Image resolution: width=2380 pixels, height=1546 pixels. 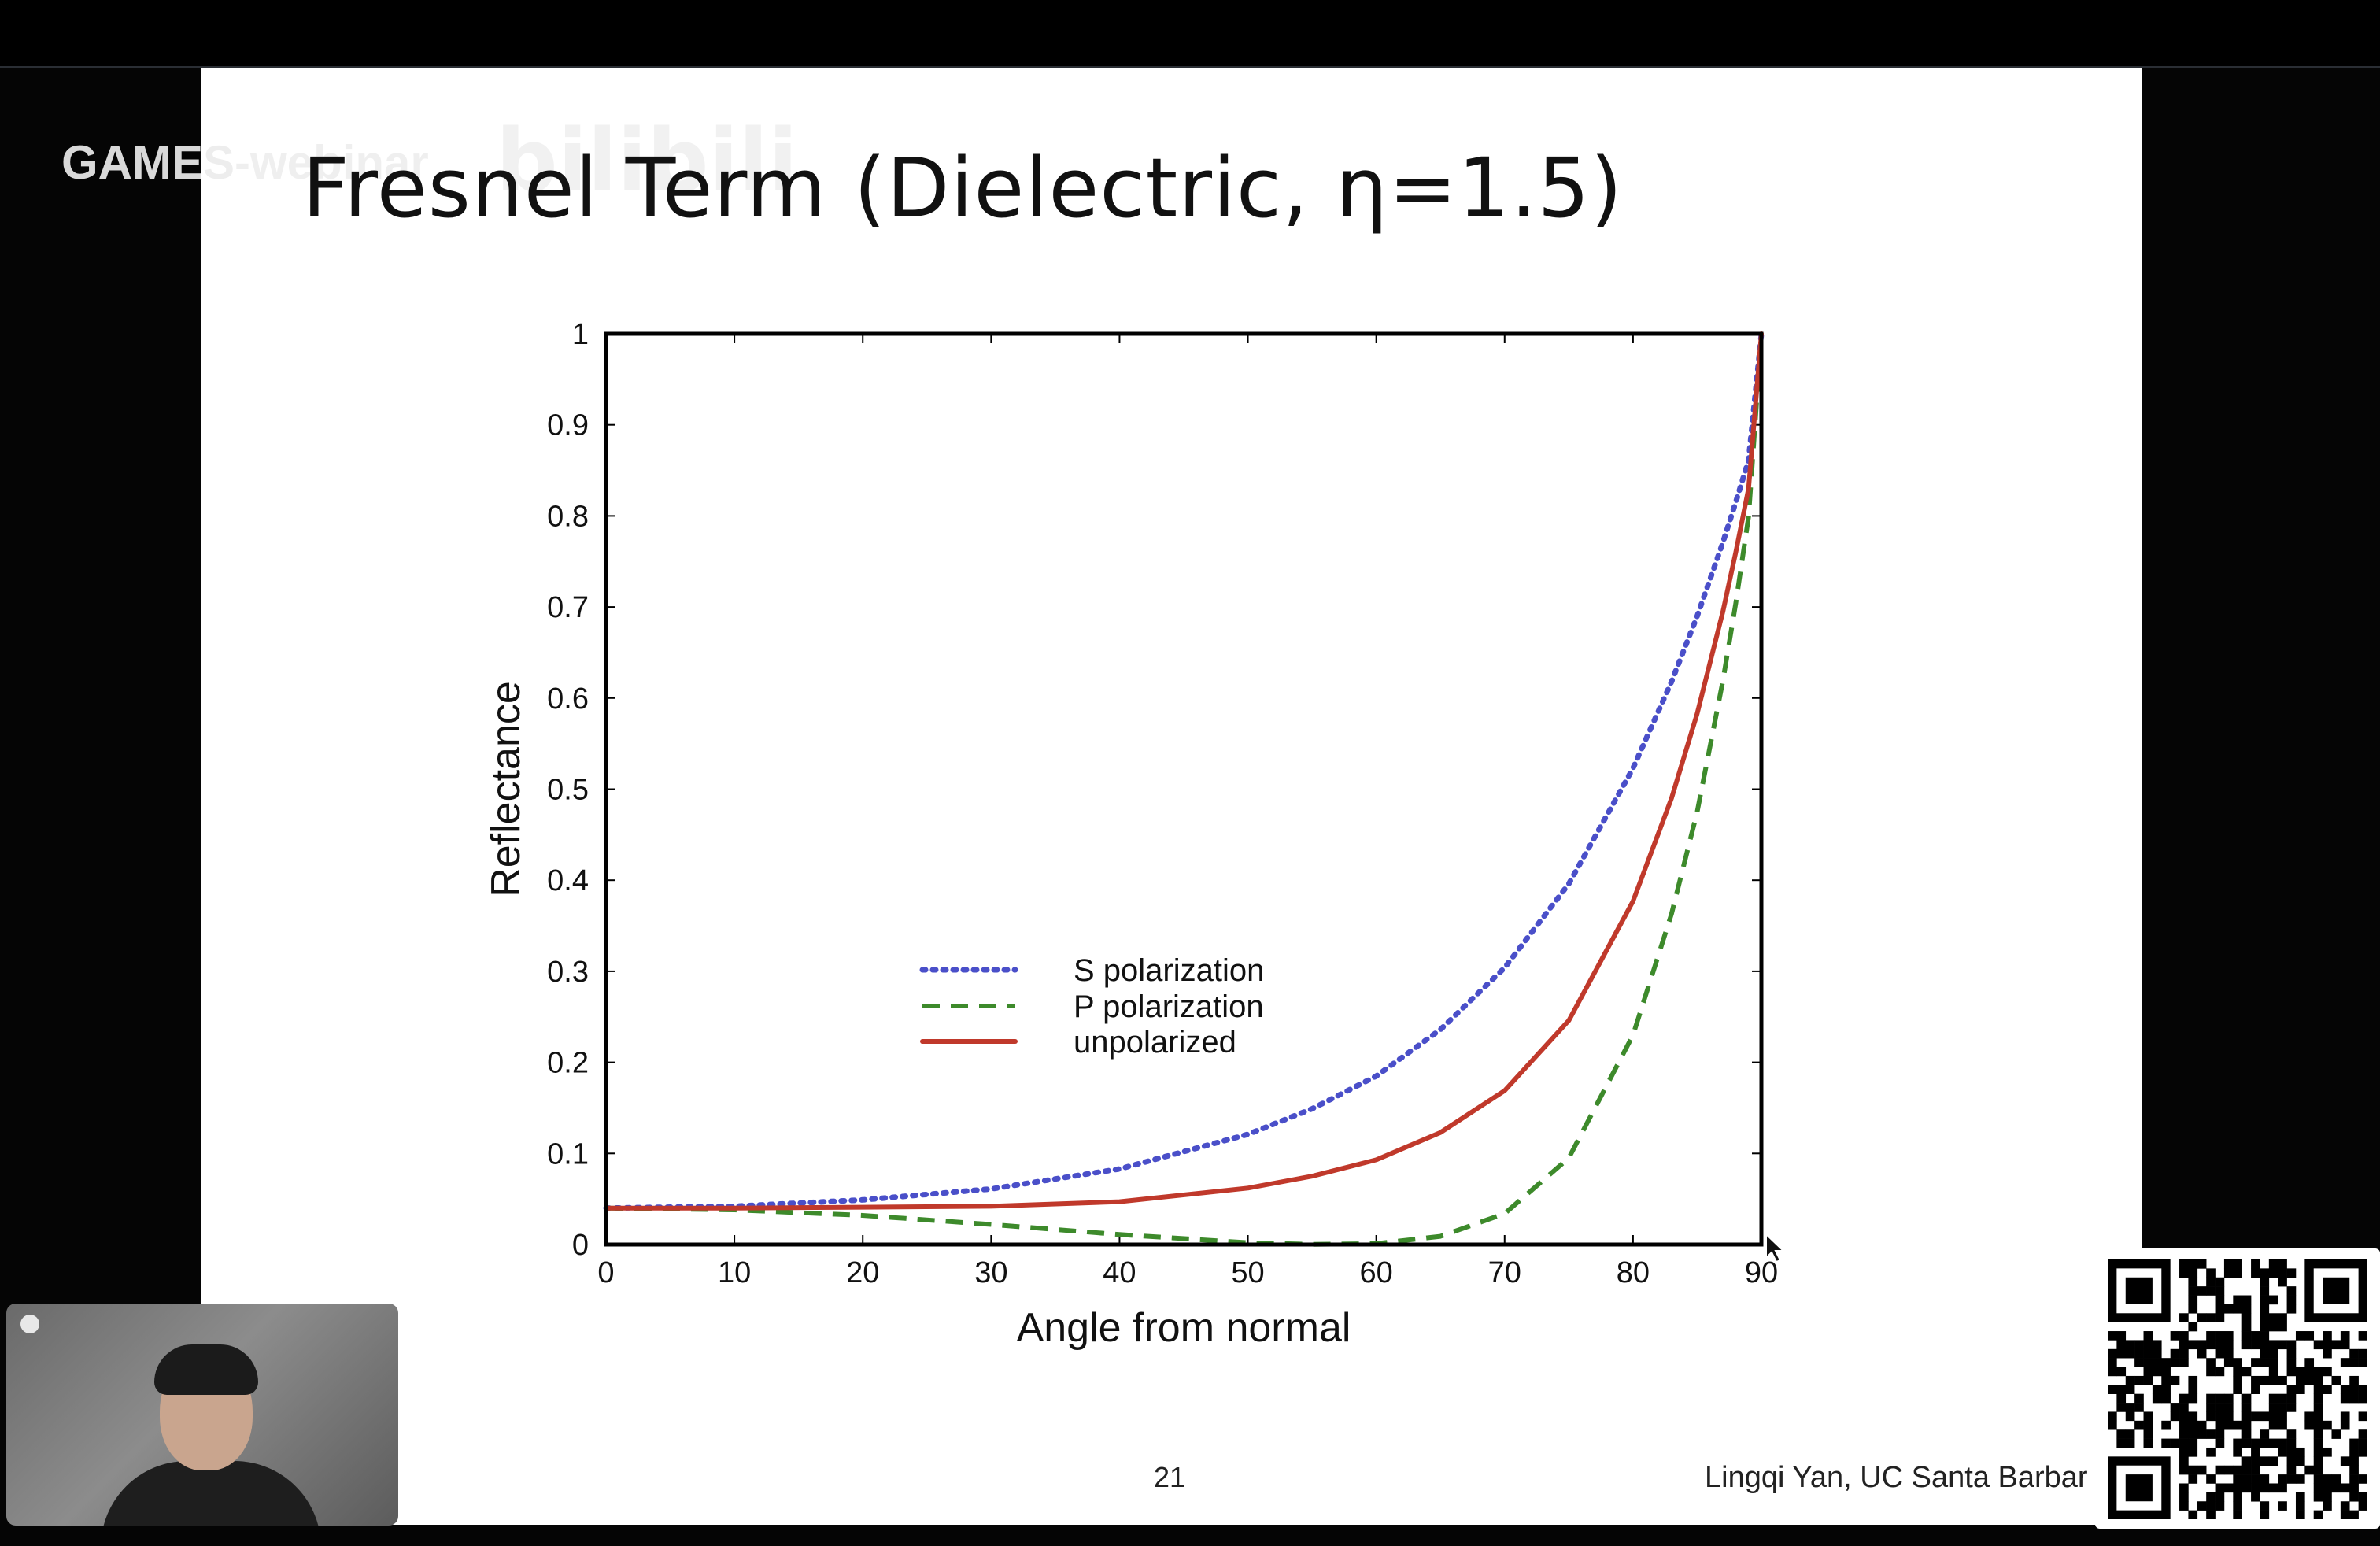 I want to click on games-webinar-watermark: GAMES-webinar, so click(x=245, y=163).